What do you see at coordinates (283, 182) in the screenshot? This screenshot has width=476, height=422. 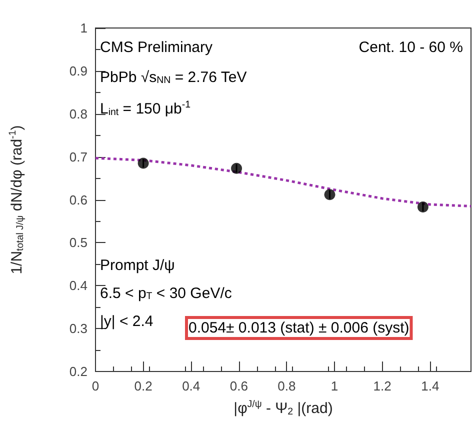 I see `line-series` at bounding box center [283, 182].